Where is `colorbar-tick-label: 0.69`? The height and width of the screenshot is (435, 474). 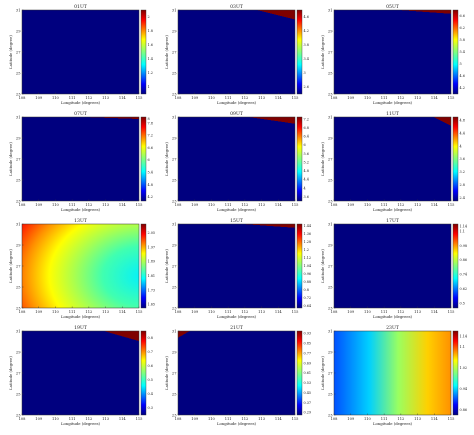 colorbar-tick-label: 0.69 is located at coordinates (308, 363).